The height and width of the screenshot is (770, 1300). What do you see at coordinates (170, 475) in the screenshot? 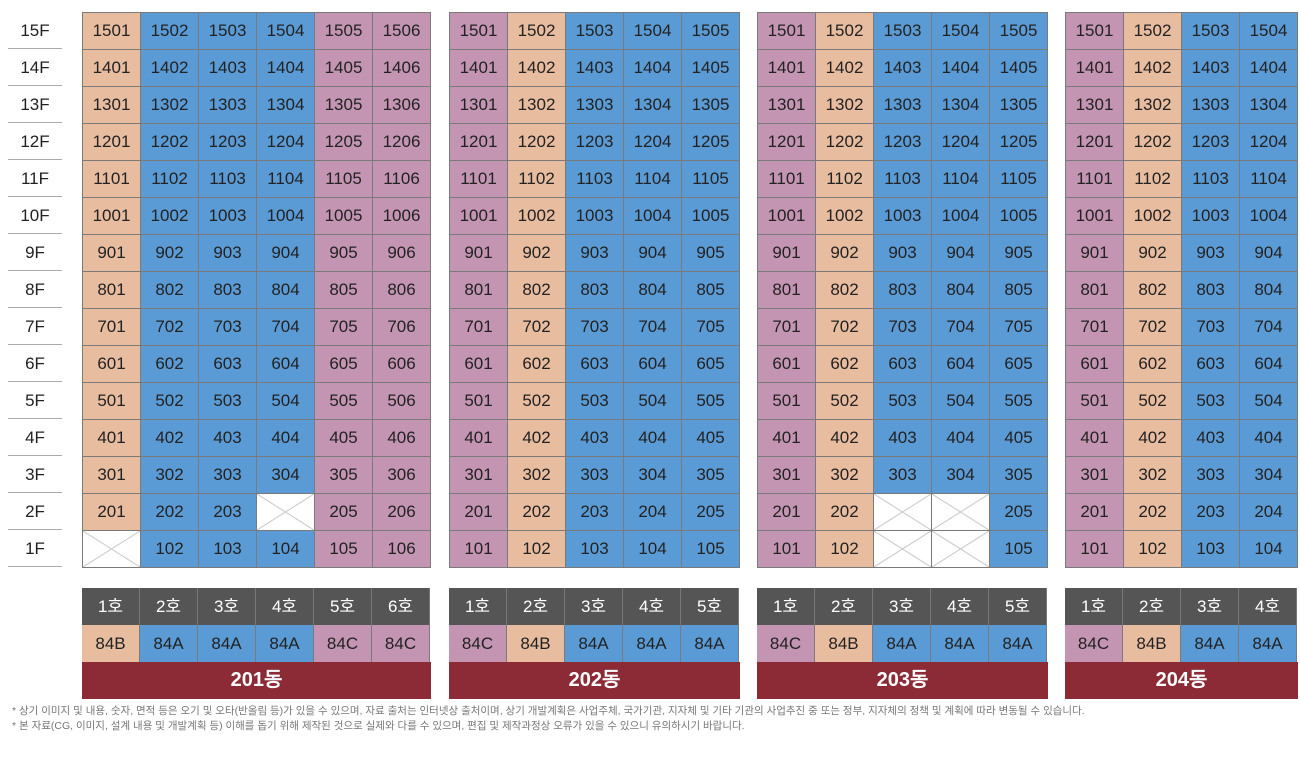
I see `unit-cell: 302` at bounding box center [170, 475].